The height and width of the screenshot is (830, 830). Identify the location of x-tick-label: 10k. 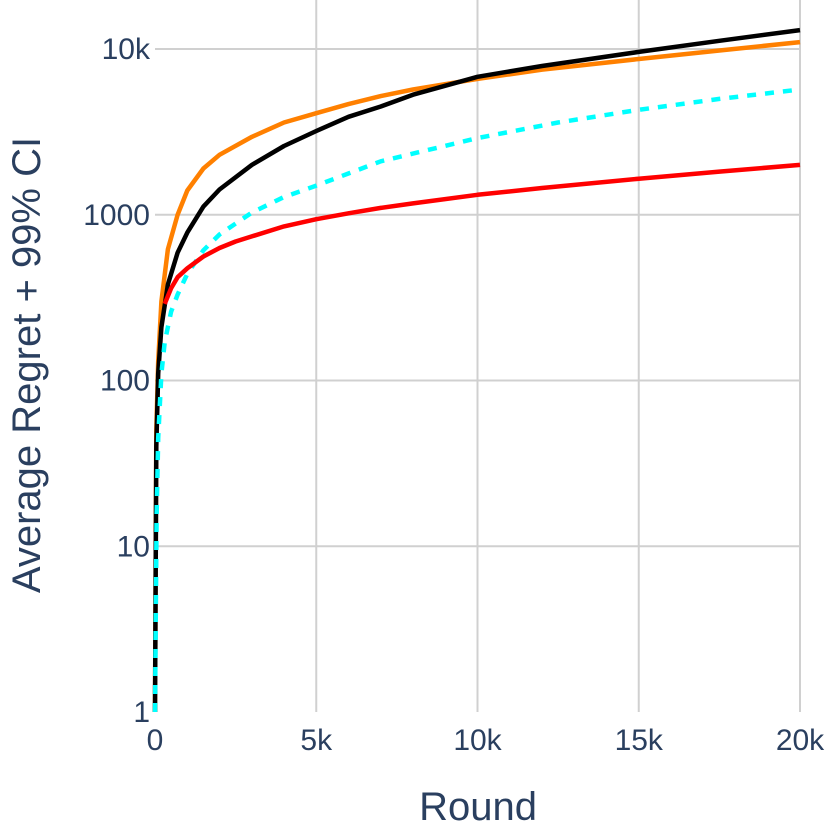
(477, 740).